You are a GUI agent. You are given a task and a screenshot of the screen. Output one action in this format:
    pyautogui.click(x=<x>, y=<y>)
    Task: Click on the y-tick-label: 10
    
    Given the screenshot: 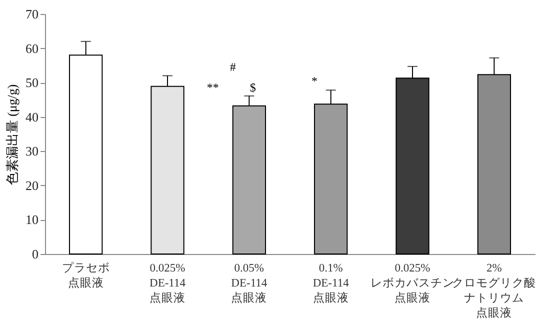 What is the action you would take?
    pyautogui.click(x=32, y=220)
    